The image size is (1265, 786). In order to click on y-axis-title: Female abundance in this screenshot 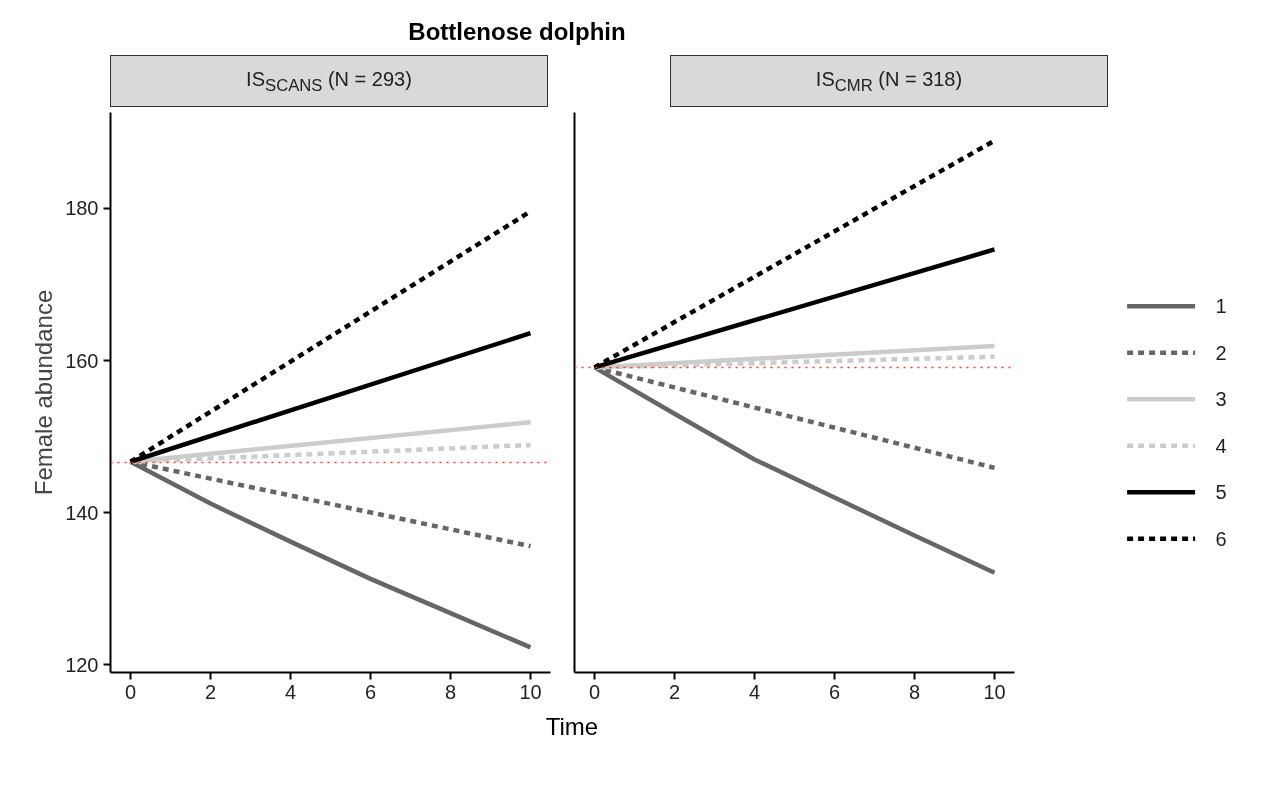, I will do `click(44, 392)`.